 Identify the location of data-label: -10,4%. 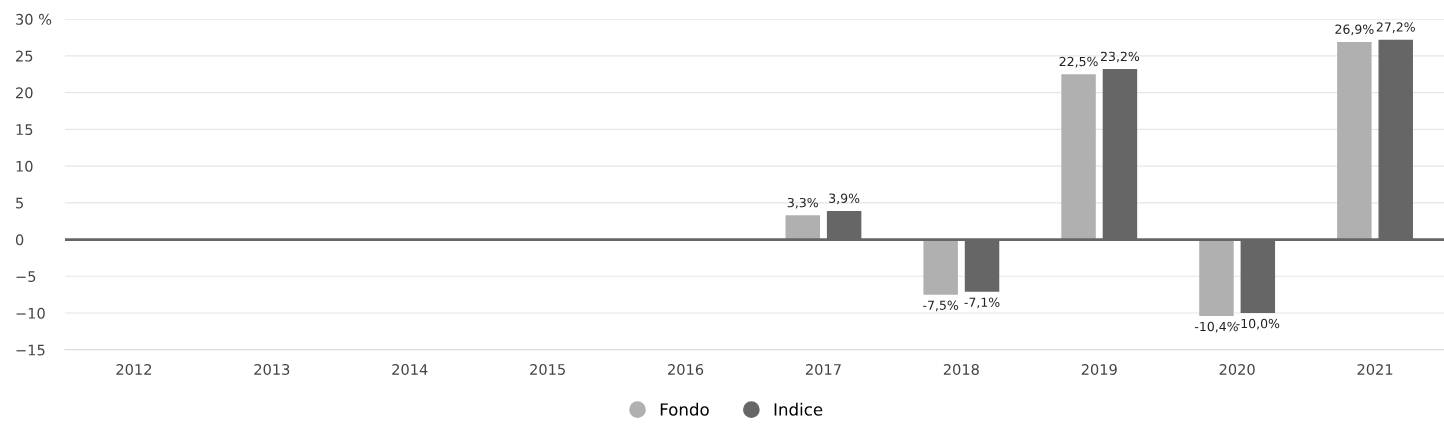
(1216, 327).